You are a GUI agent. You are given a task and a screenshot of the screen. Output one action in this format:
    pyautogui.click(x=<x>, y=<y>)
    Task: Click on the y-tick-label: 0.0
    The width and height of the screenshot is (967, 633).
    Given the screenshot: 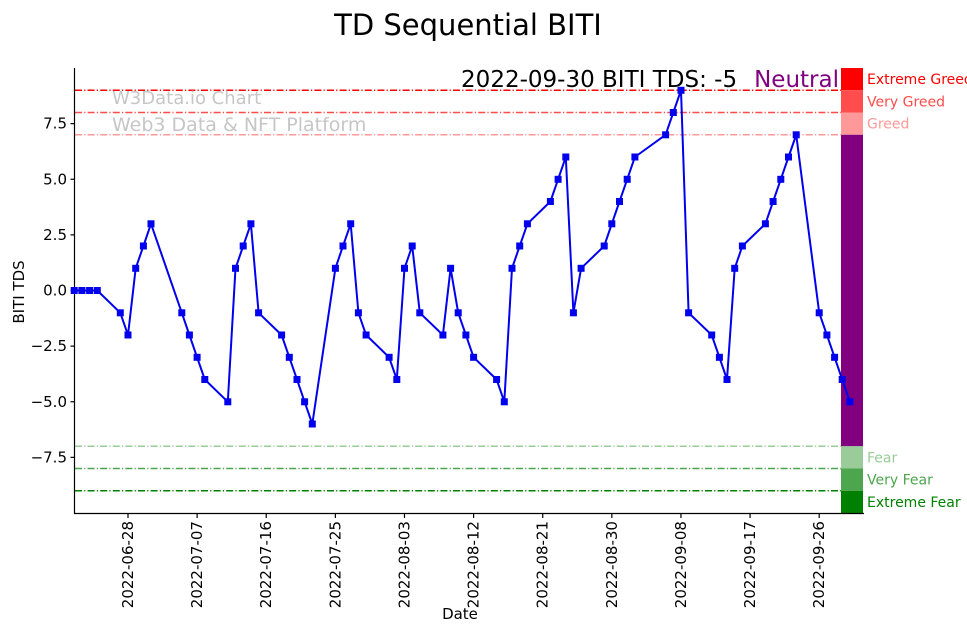 What is the action you would take?
    pyautogui.click(x=55, y=291)
    